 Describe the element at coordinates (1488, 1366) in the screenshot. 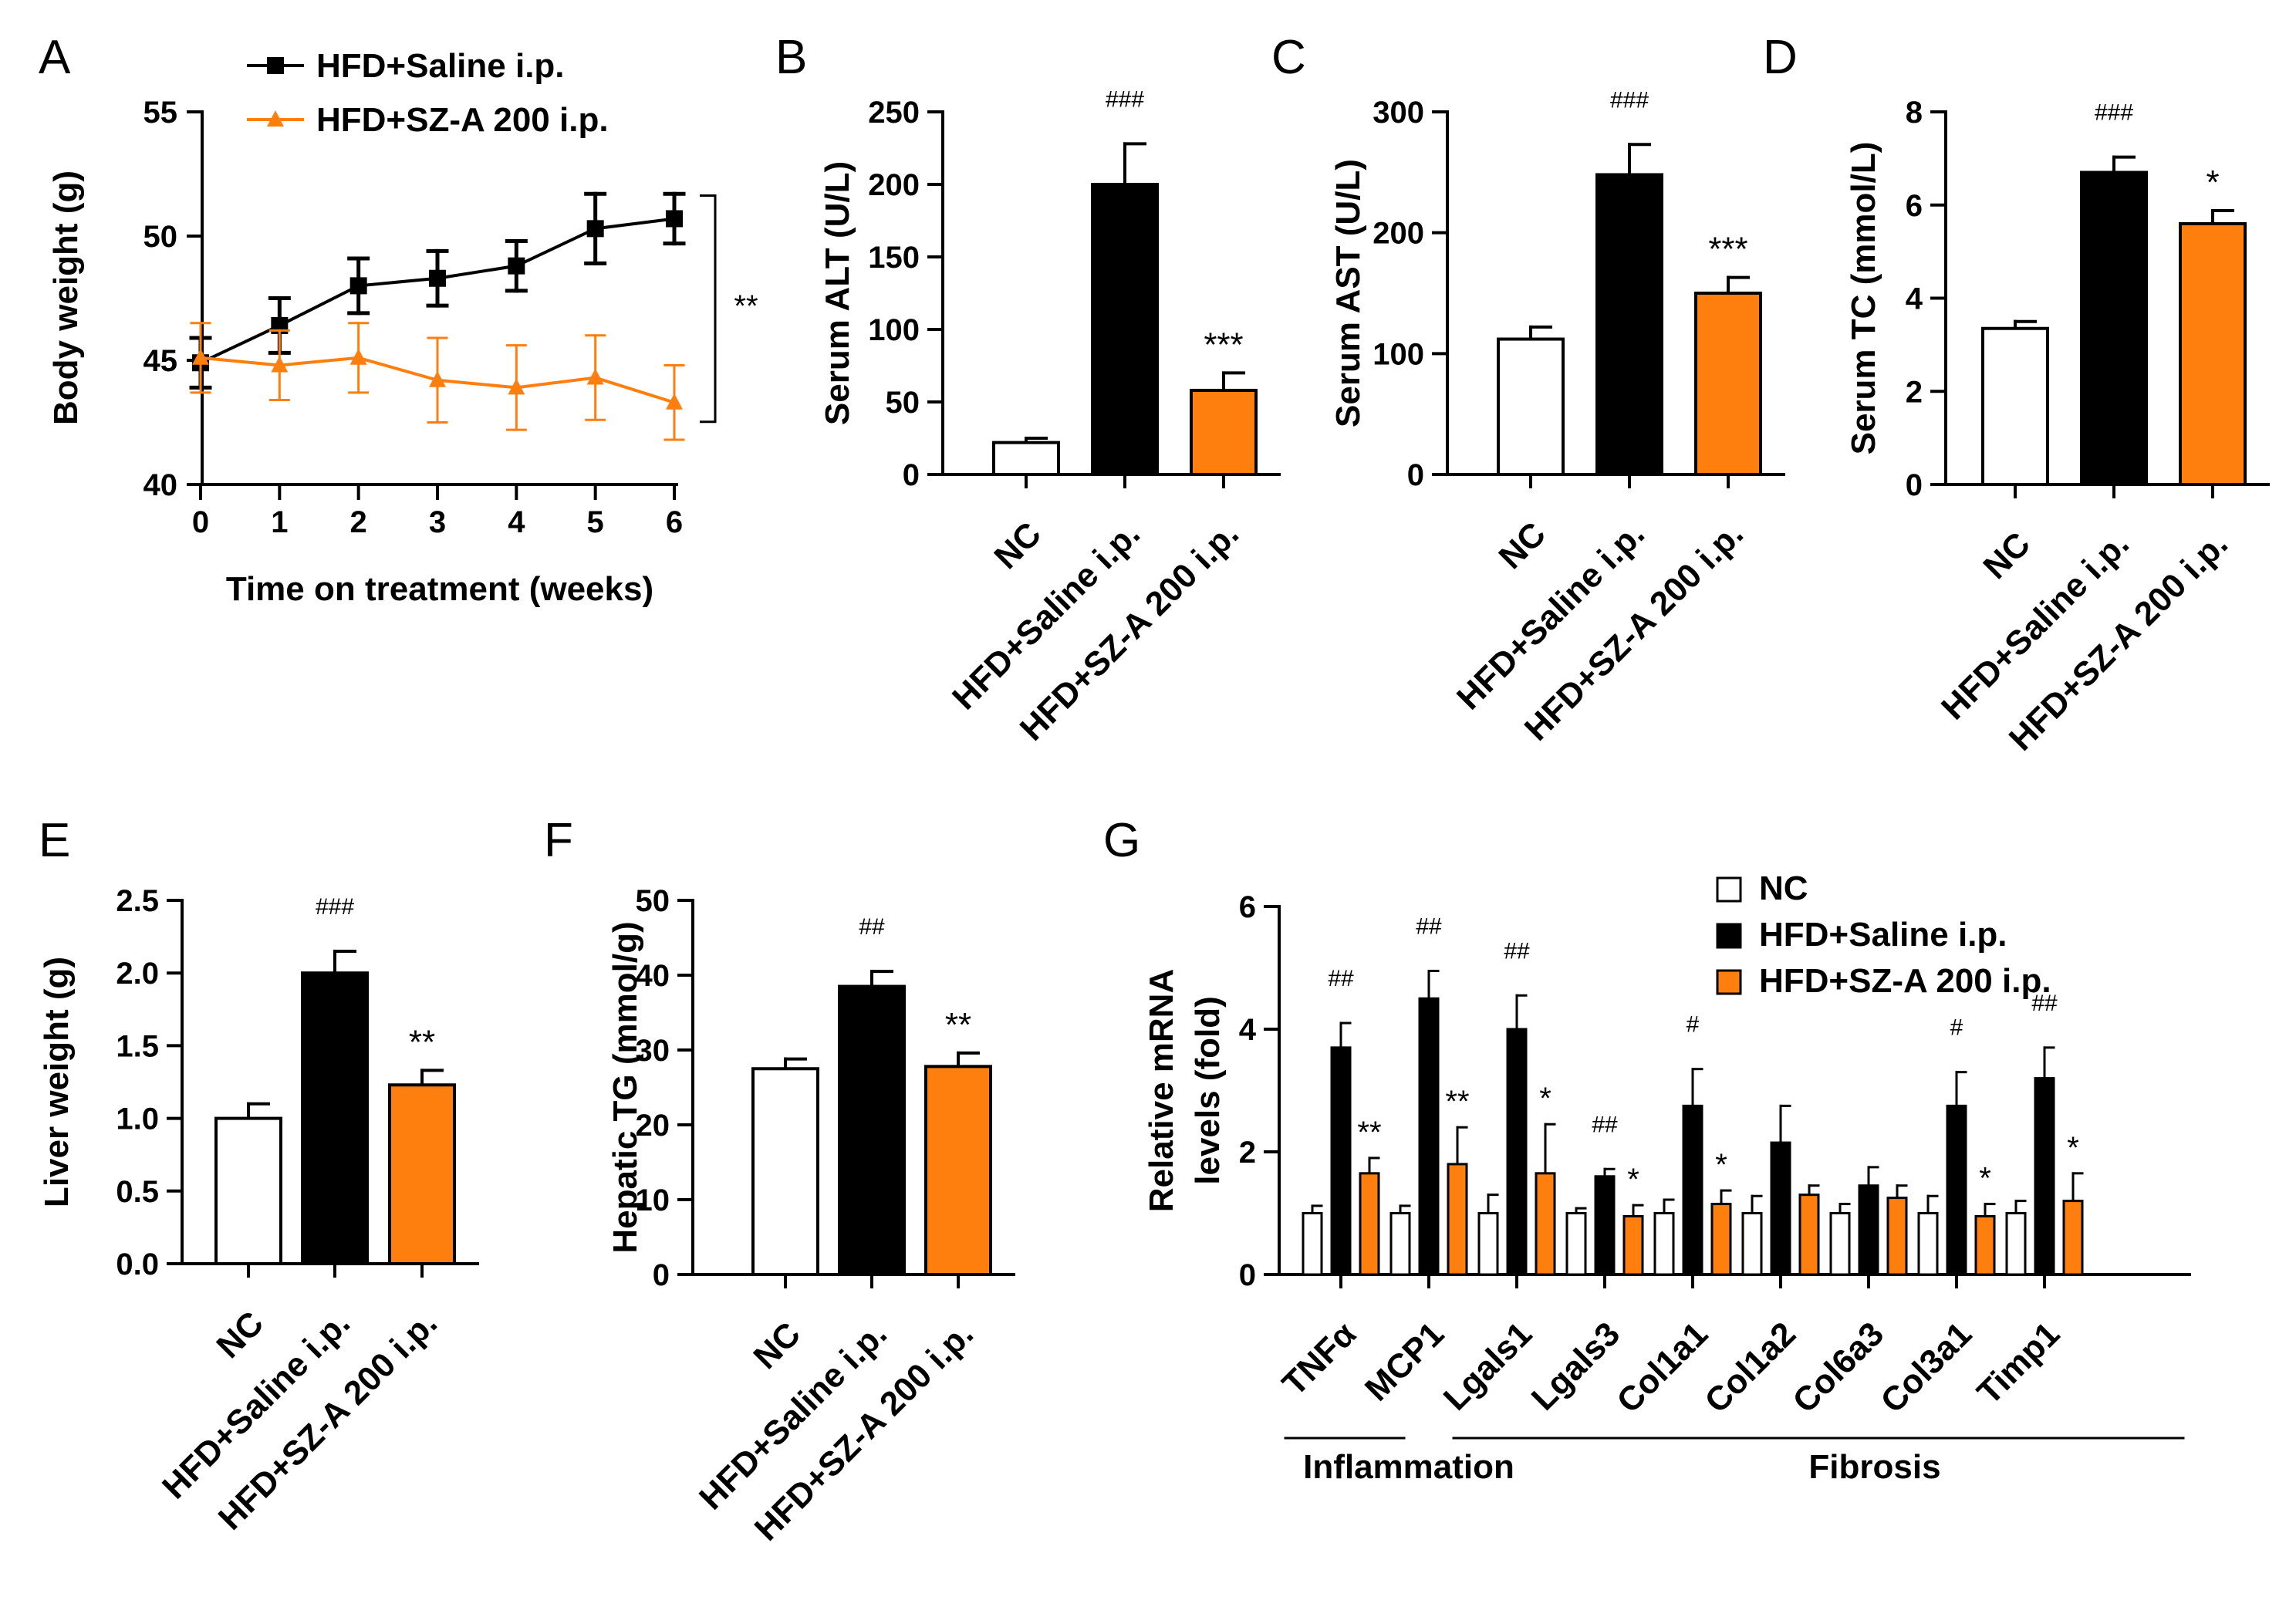

I see `g-x-tick-label-2: Lgals1` at that location.